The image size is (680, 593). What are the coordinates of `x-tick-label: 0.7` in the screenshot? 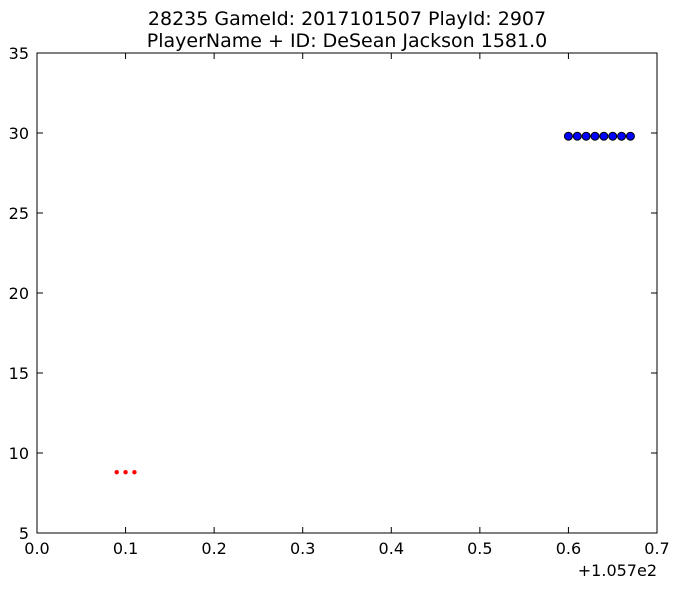 It's located at (656, 548).